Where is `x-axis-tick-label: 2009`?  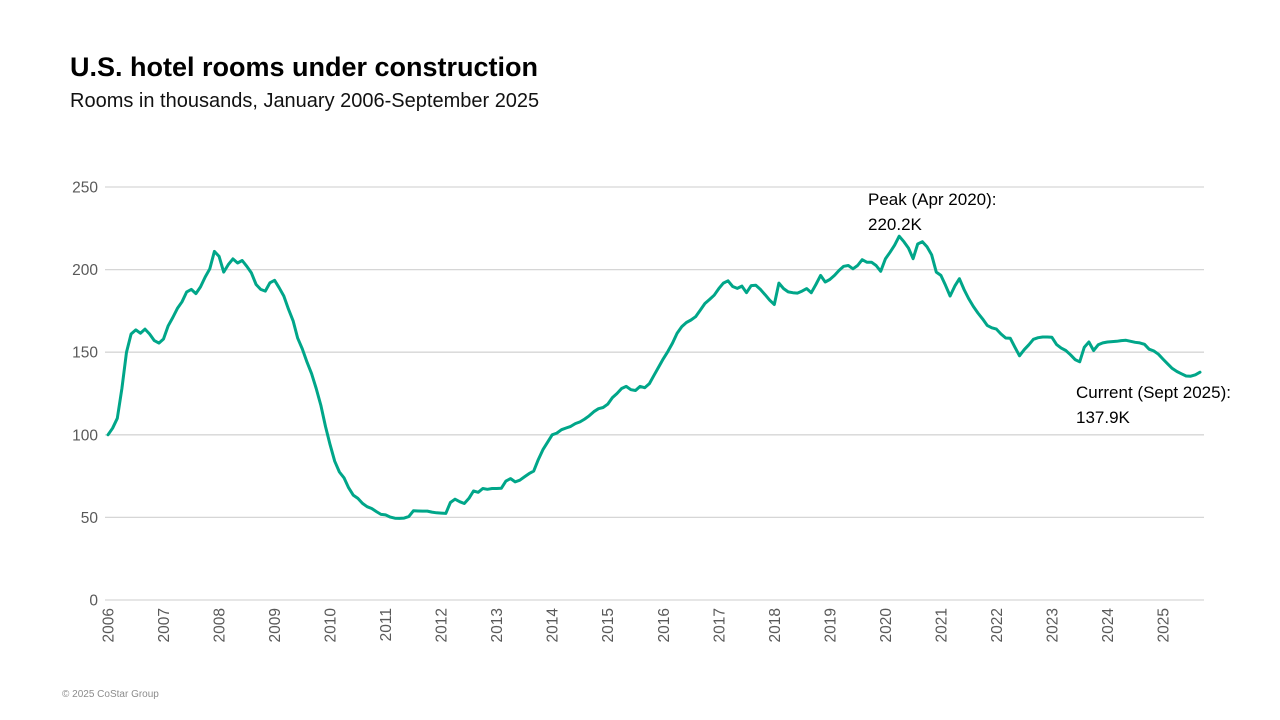
x-axis-tick-label: 2009 is located at coordinates (275, 625).